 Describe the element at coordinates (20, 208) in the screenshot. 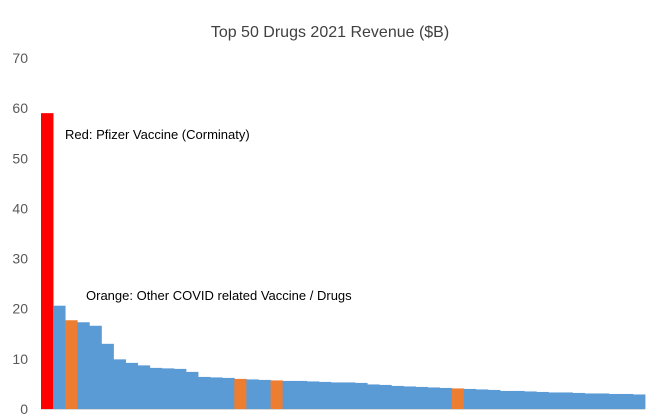

I see `y-tick-label: 40` at that location.